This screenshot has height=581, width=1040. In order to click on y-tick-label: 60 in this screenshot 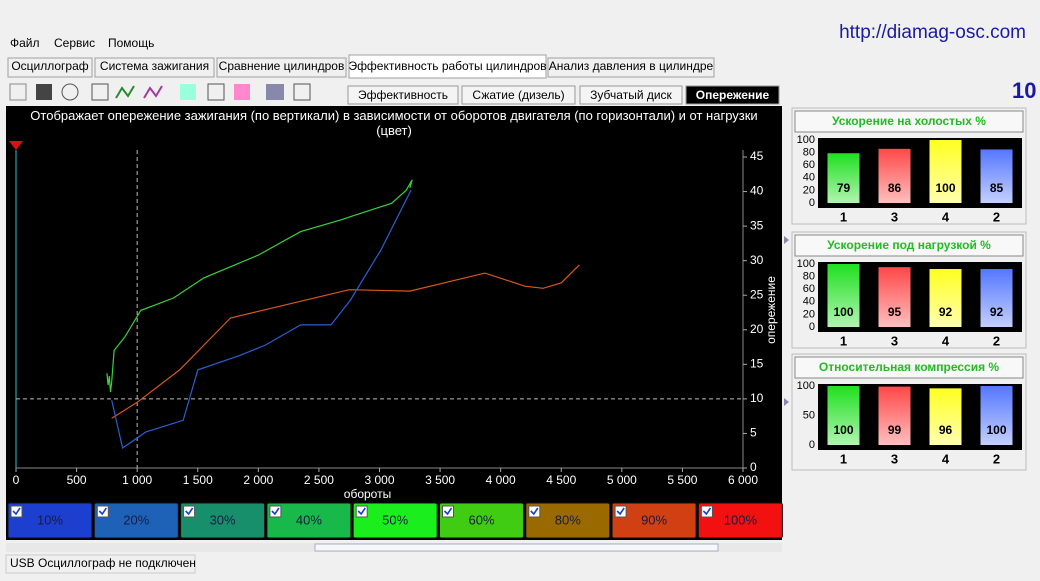, I will do `click(809, 165)`.